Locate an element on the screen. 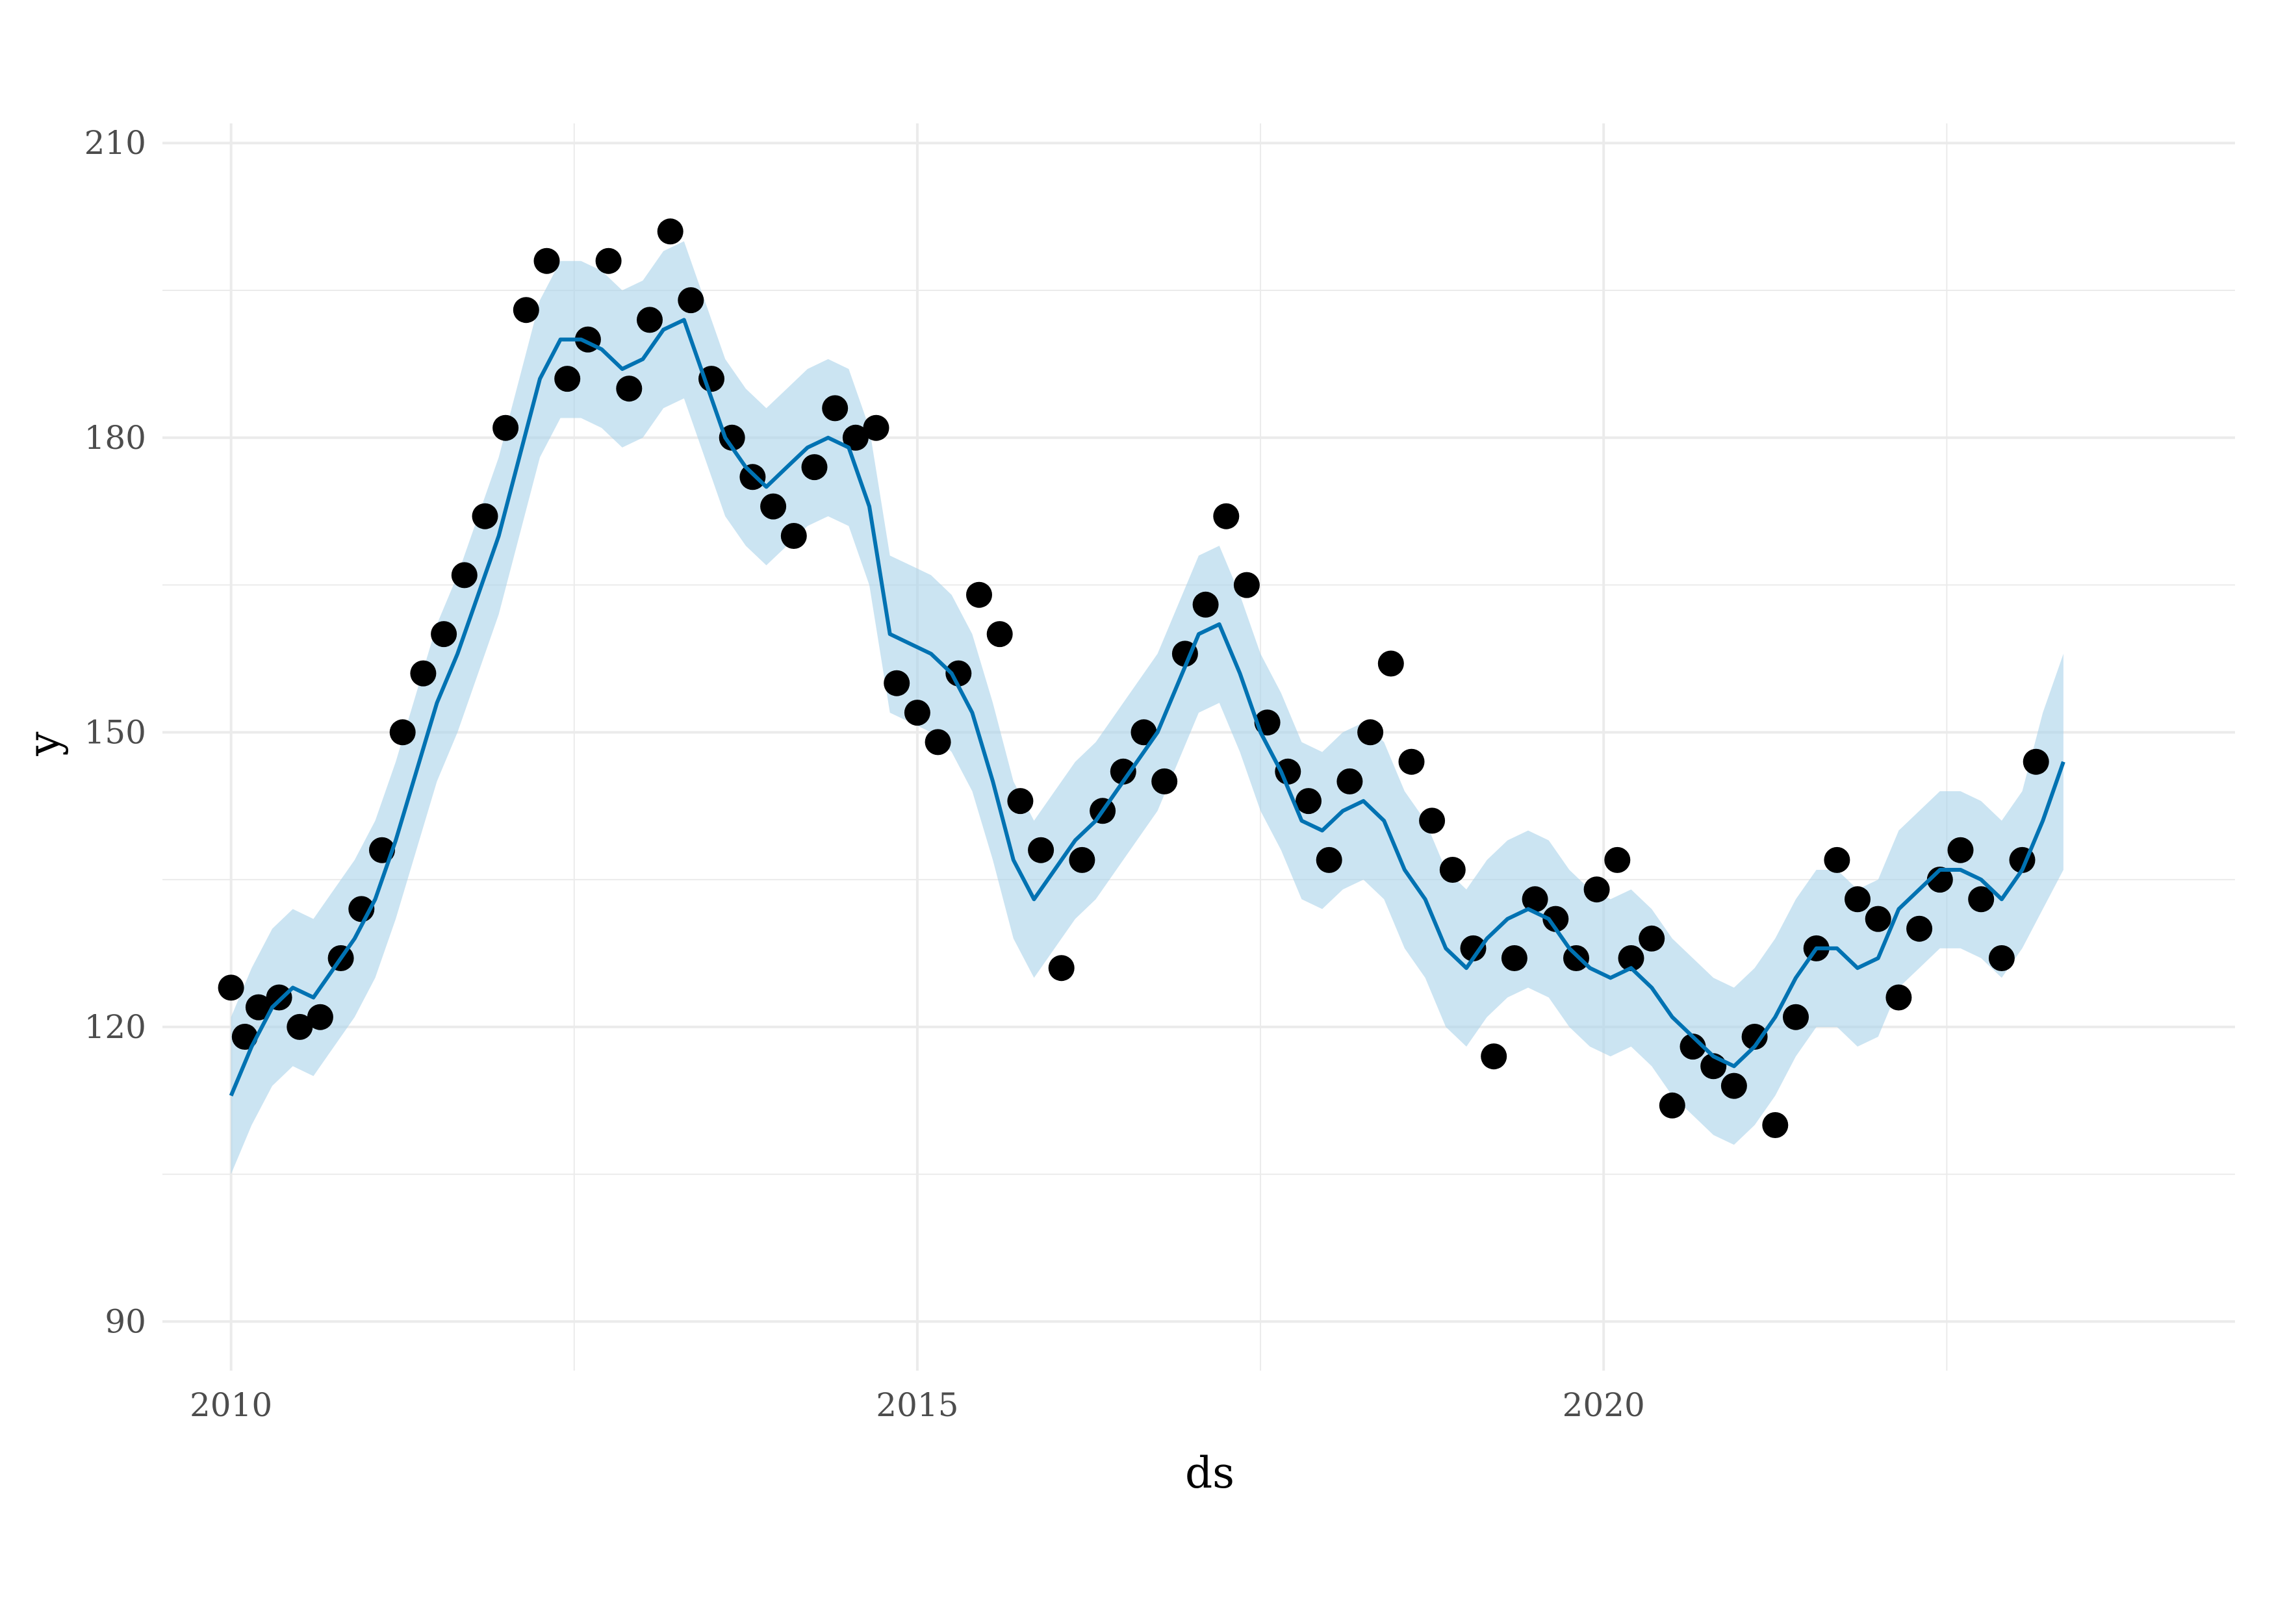 This screenshot has width=2274, height=1624. x-tick-label: 2020 is located at coordinates (1604, 1405).